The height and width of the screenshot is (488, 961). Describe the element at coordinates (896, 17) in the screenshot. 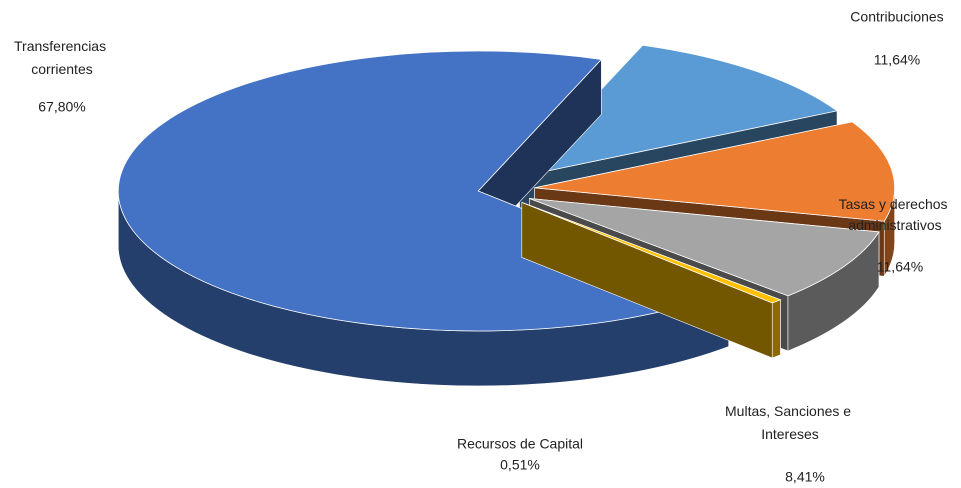

I see `slice-label: Contribuciones` at that location.